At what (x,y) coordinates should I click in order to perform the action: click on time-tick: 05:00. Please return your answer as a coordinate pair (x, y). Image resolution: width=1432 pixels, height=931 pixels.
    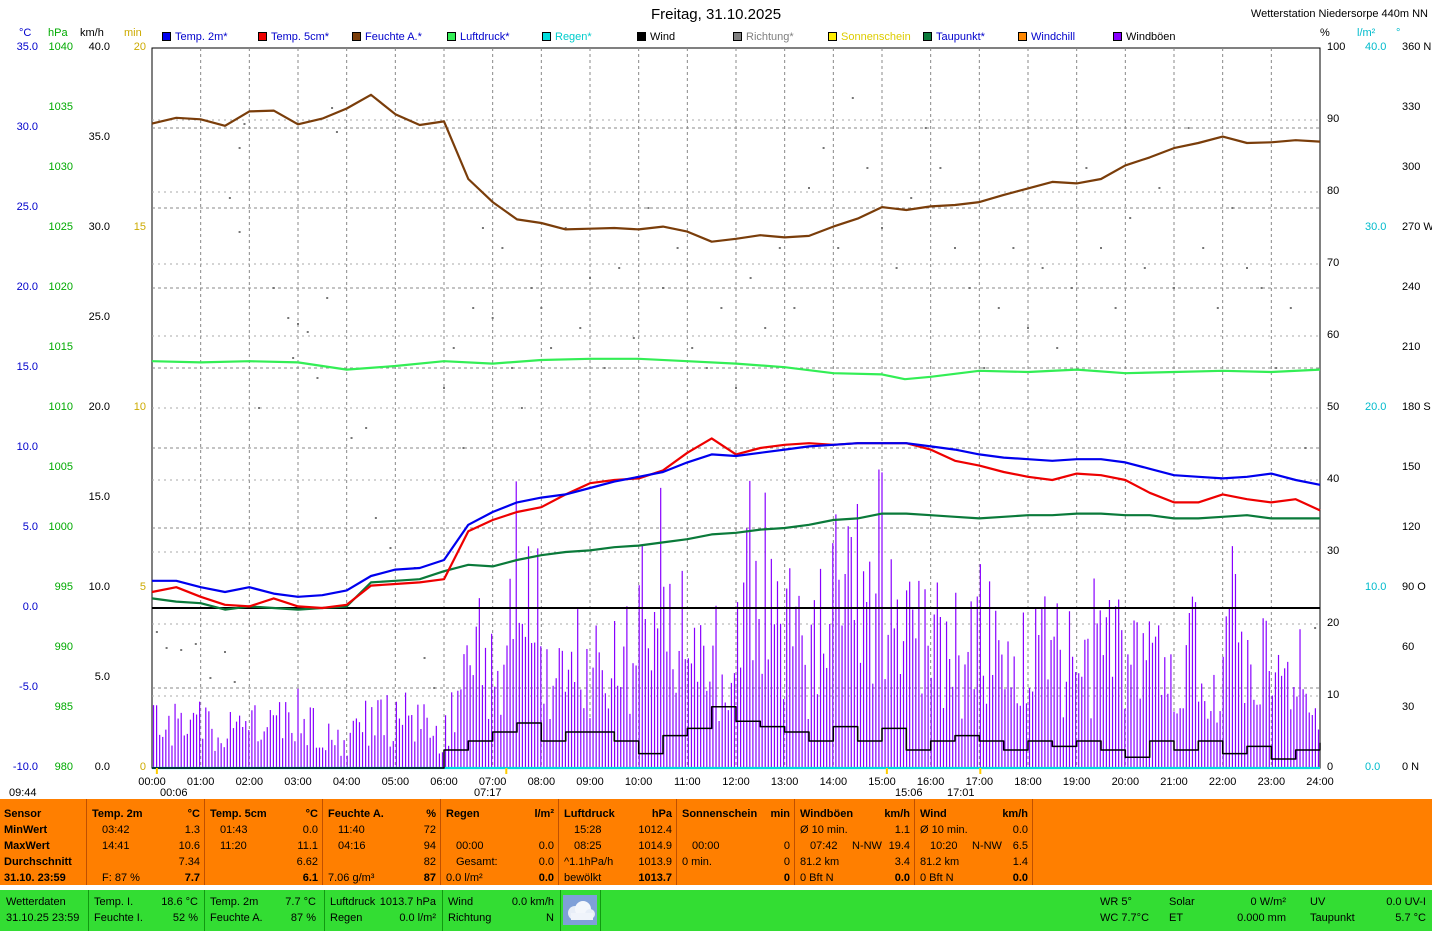
    Looking at the image, I should click on (395, 782).